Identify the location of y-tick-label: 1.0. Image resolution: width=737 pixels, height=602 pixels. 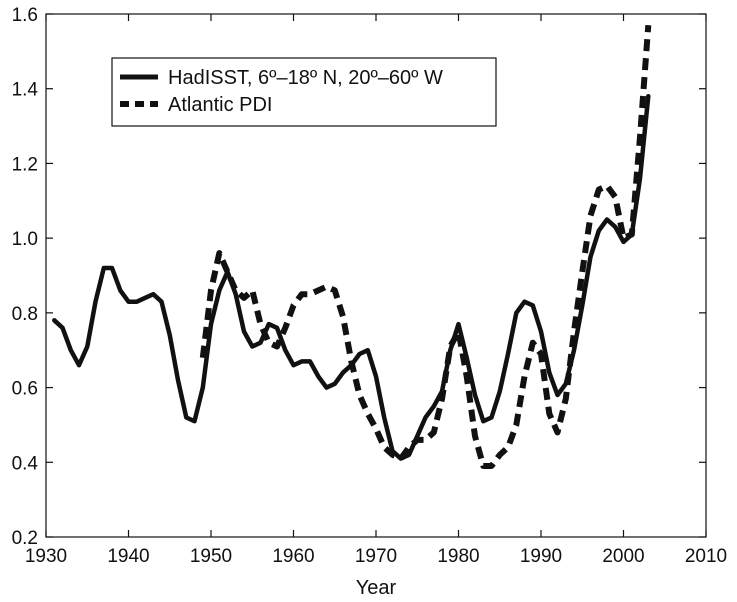
(25, 239).